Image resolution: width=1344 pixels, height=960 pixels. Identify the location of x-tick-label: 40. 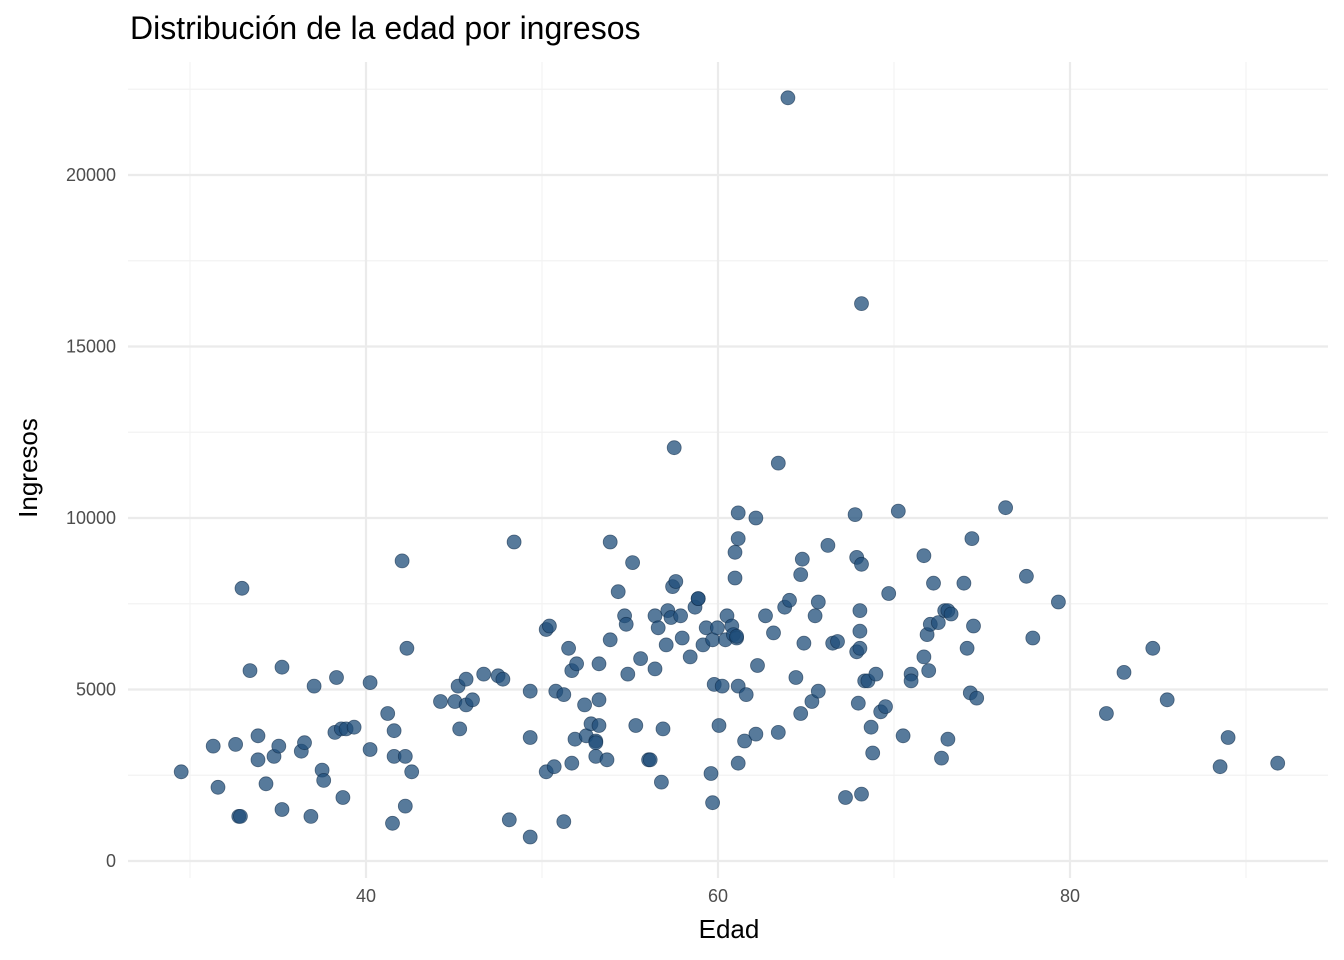
(366, 896).